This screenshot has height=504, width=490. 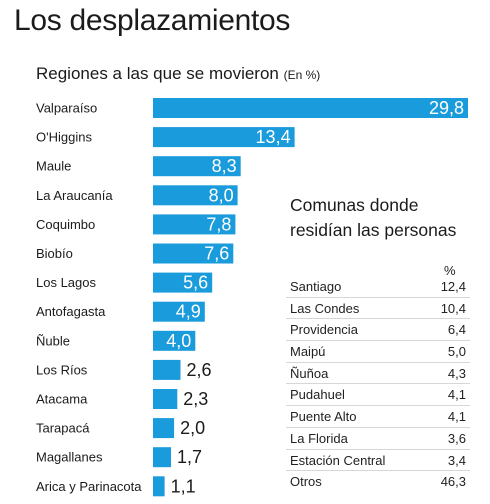 I want to click on comuna-value: 3,4, so click(x=456, y=460).